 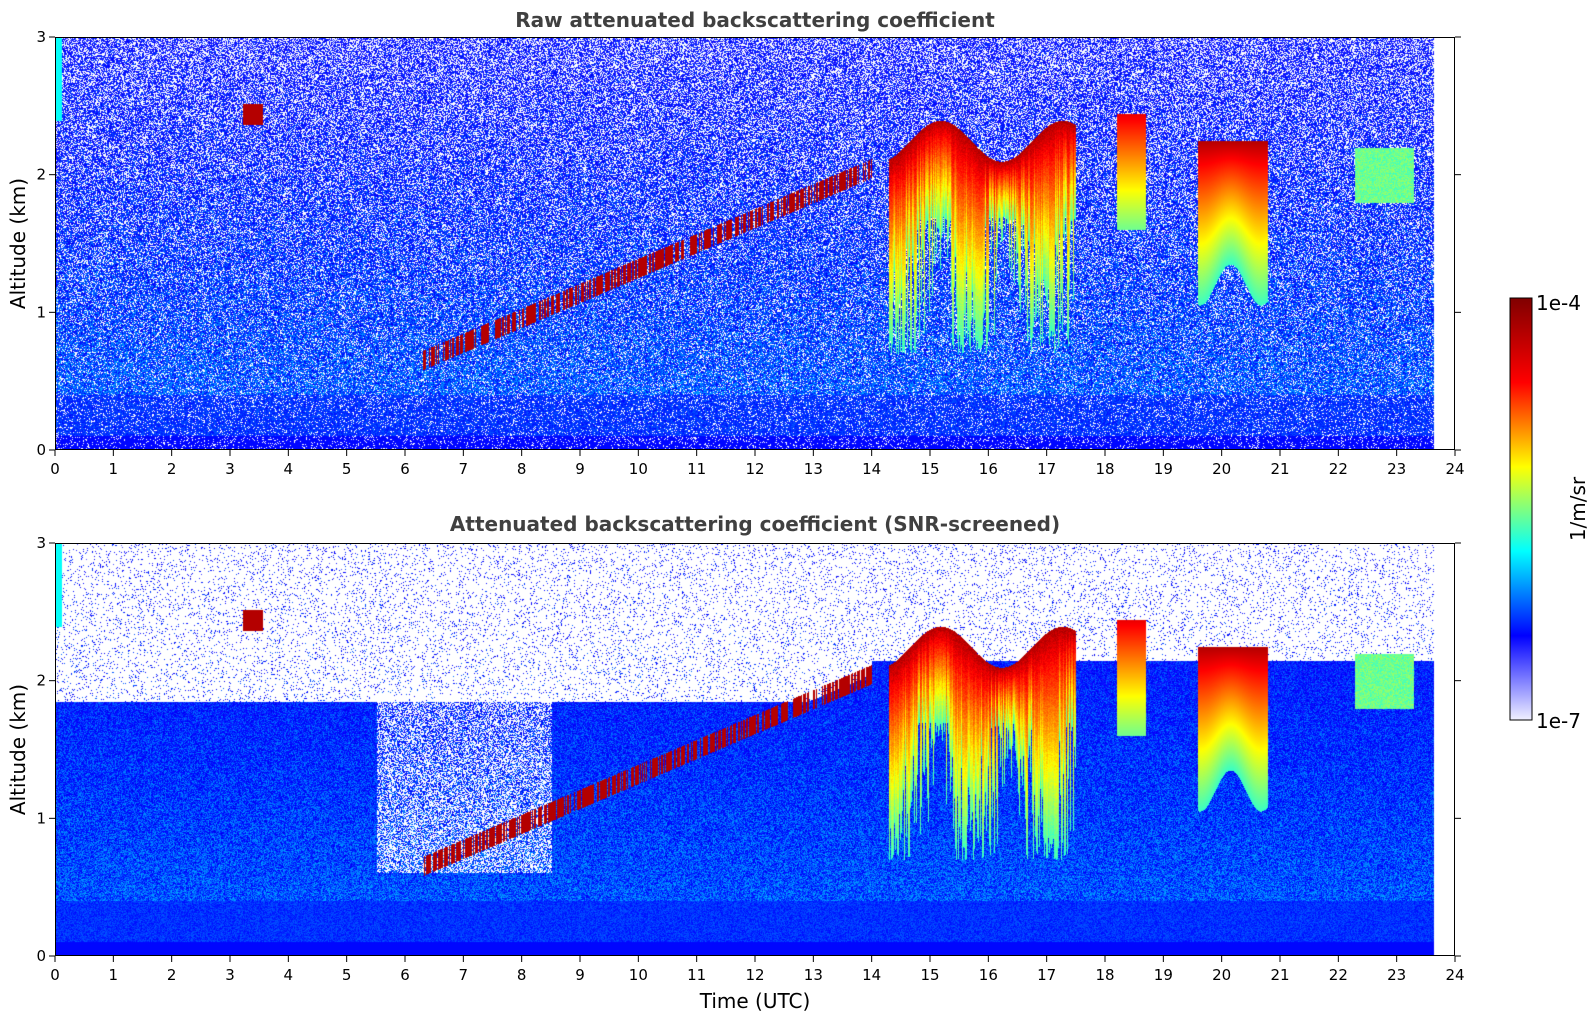 I want to click on panel2-ytick-label: 2, so click(x=41, y=681).